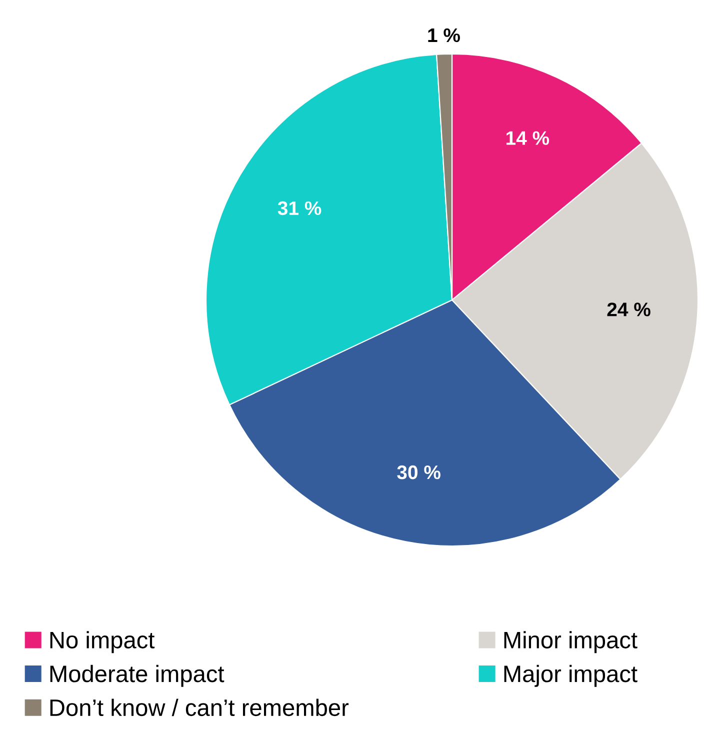 The height and width of the screenshot is (742, 717). Describe the element at coordinates (199, 707) in the screenshot. I see `legend-label: Don’t know / can’t remember` at that location.